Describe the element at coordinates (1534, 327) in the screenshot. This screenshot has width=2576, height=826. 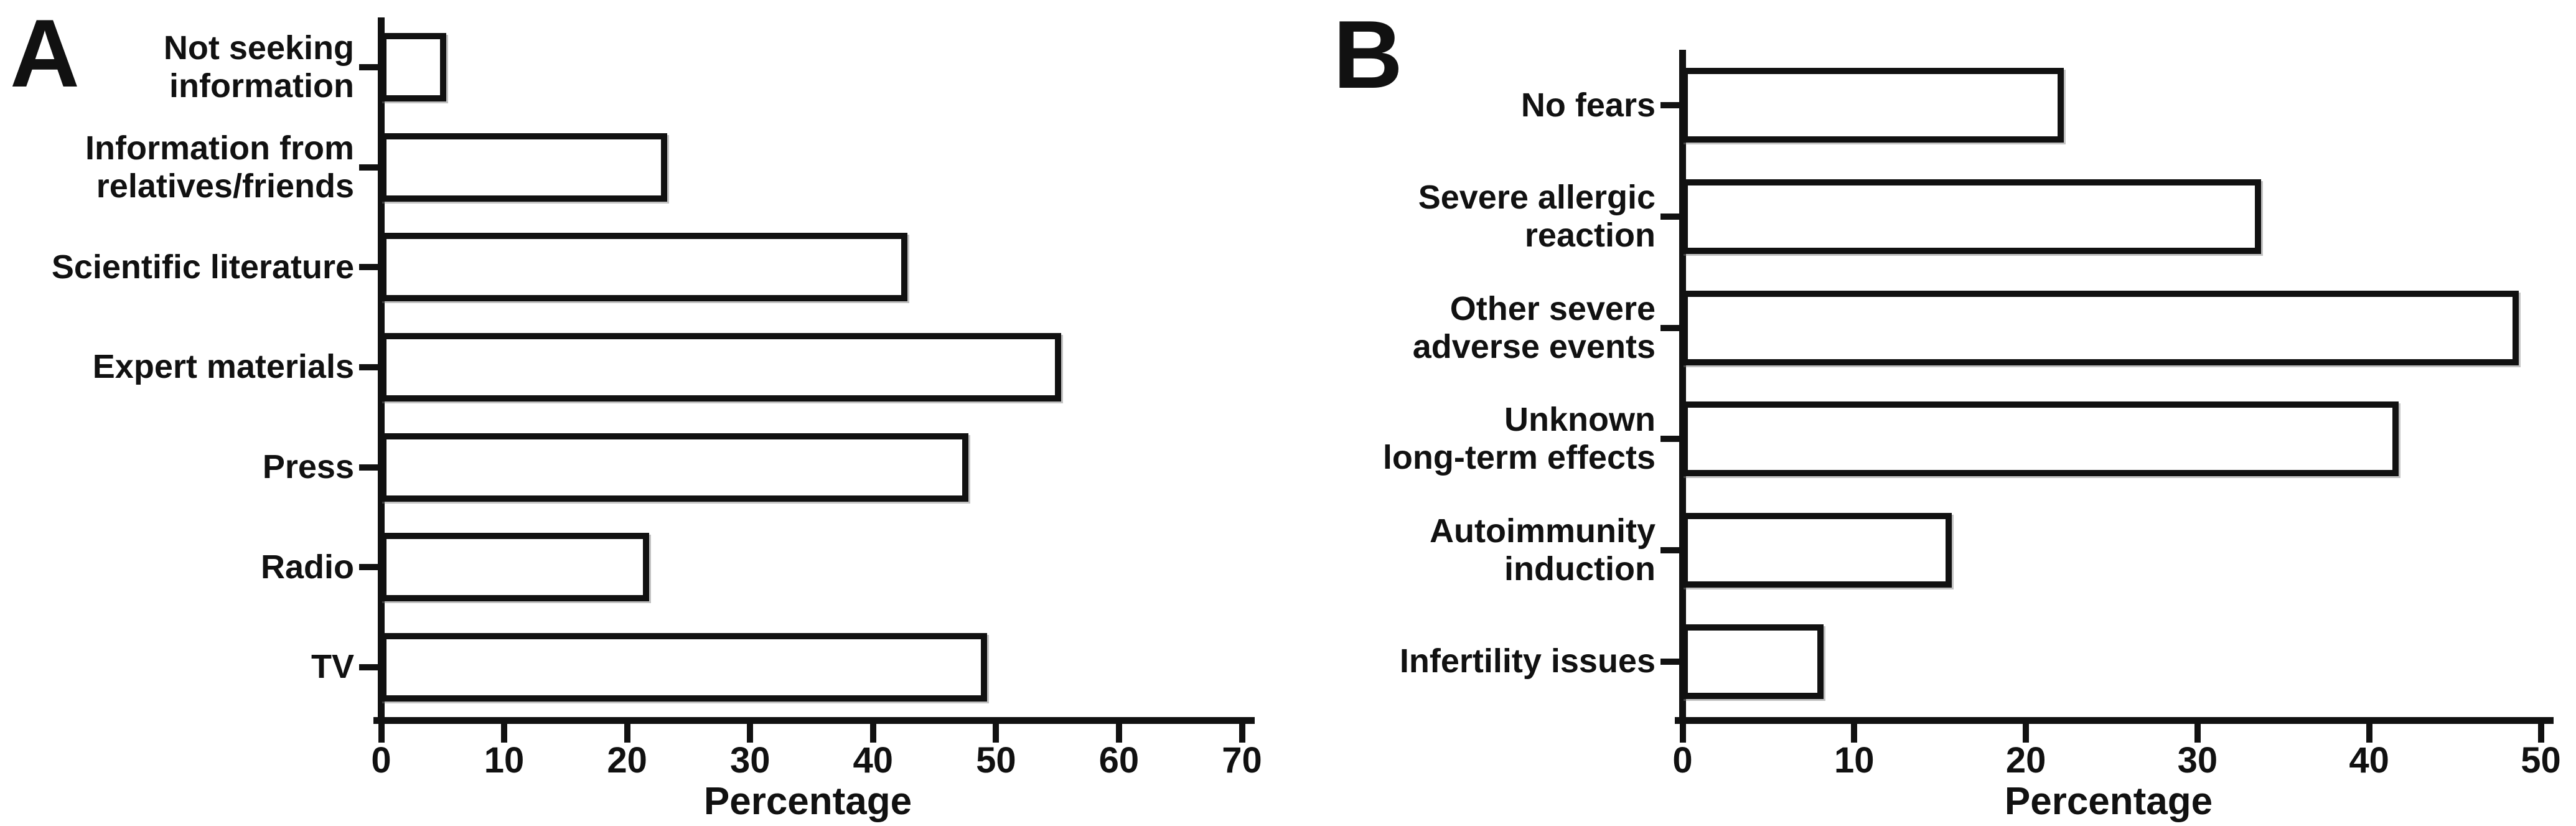
I see `panel-b-category-label-2: Other severe adverse events` at that location.